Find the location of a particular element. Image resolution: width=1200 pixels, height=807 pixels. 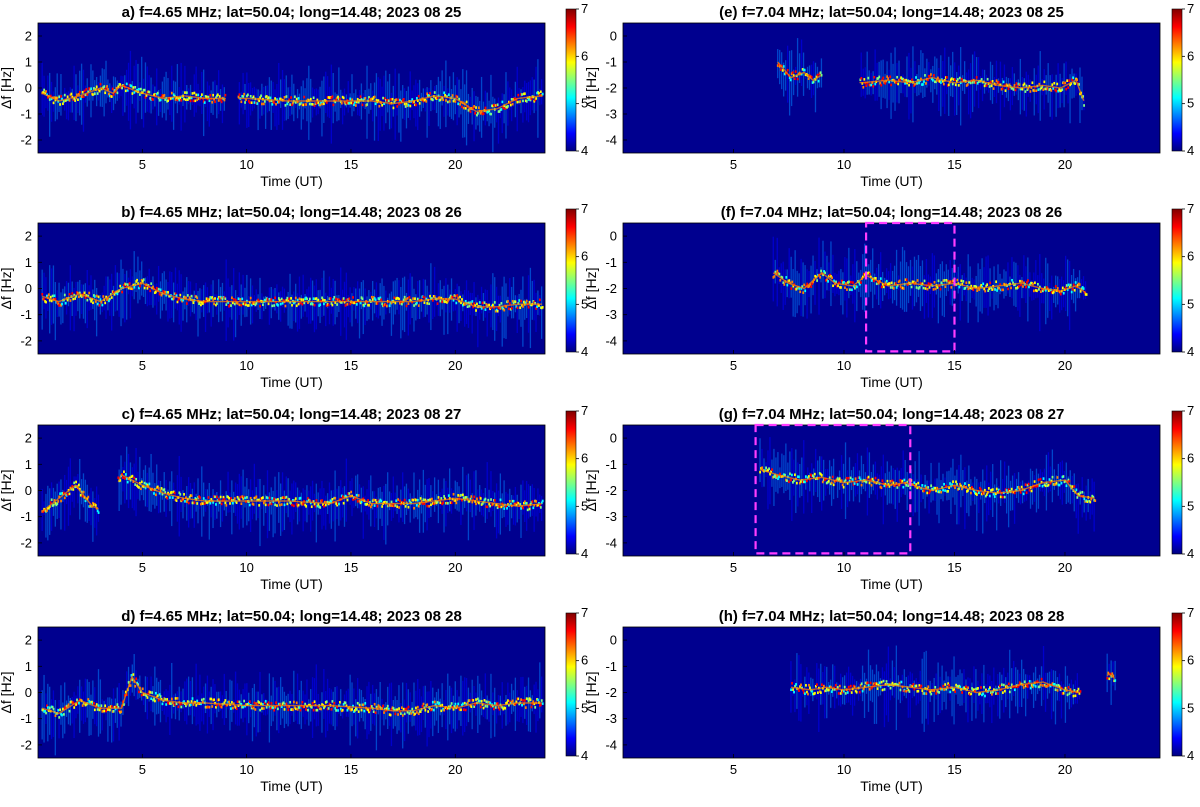

x-tick-label: 5 is located at coordinates (142, 567).